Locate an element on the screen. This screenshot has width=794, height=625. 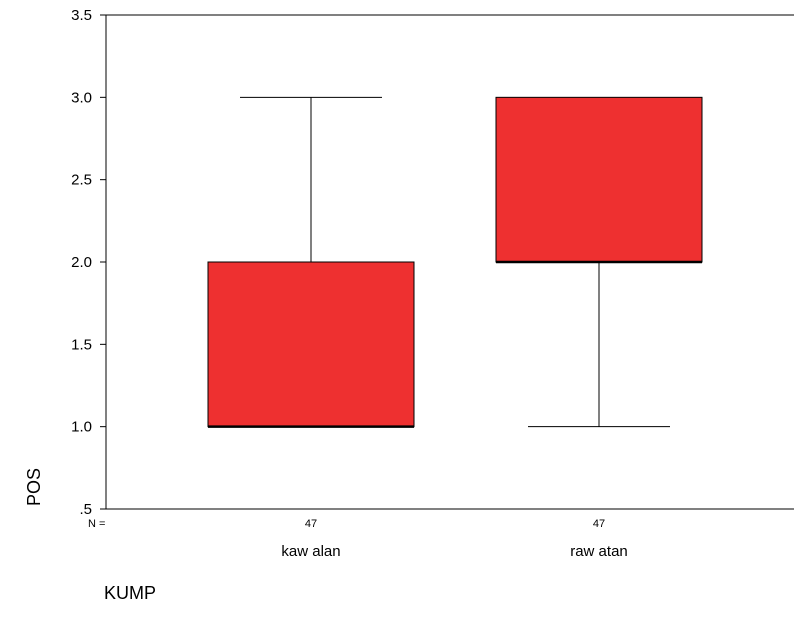
y-tick-label: 1.0 is located at coordinates (81, 427).